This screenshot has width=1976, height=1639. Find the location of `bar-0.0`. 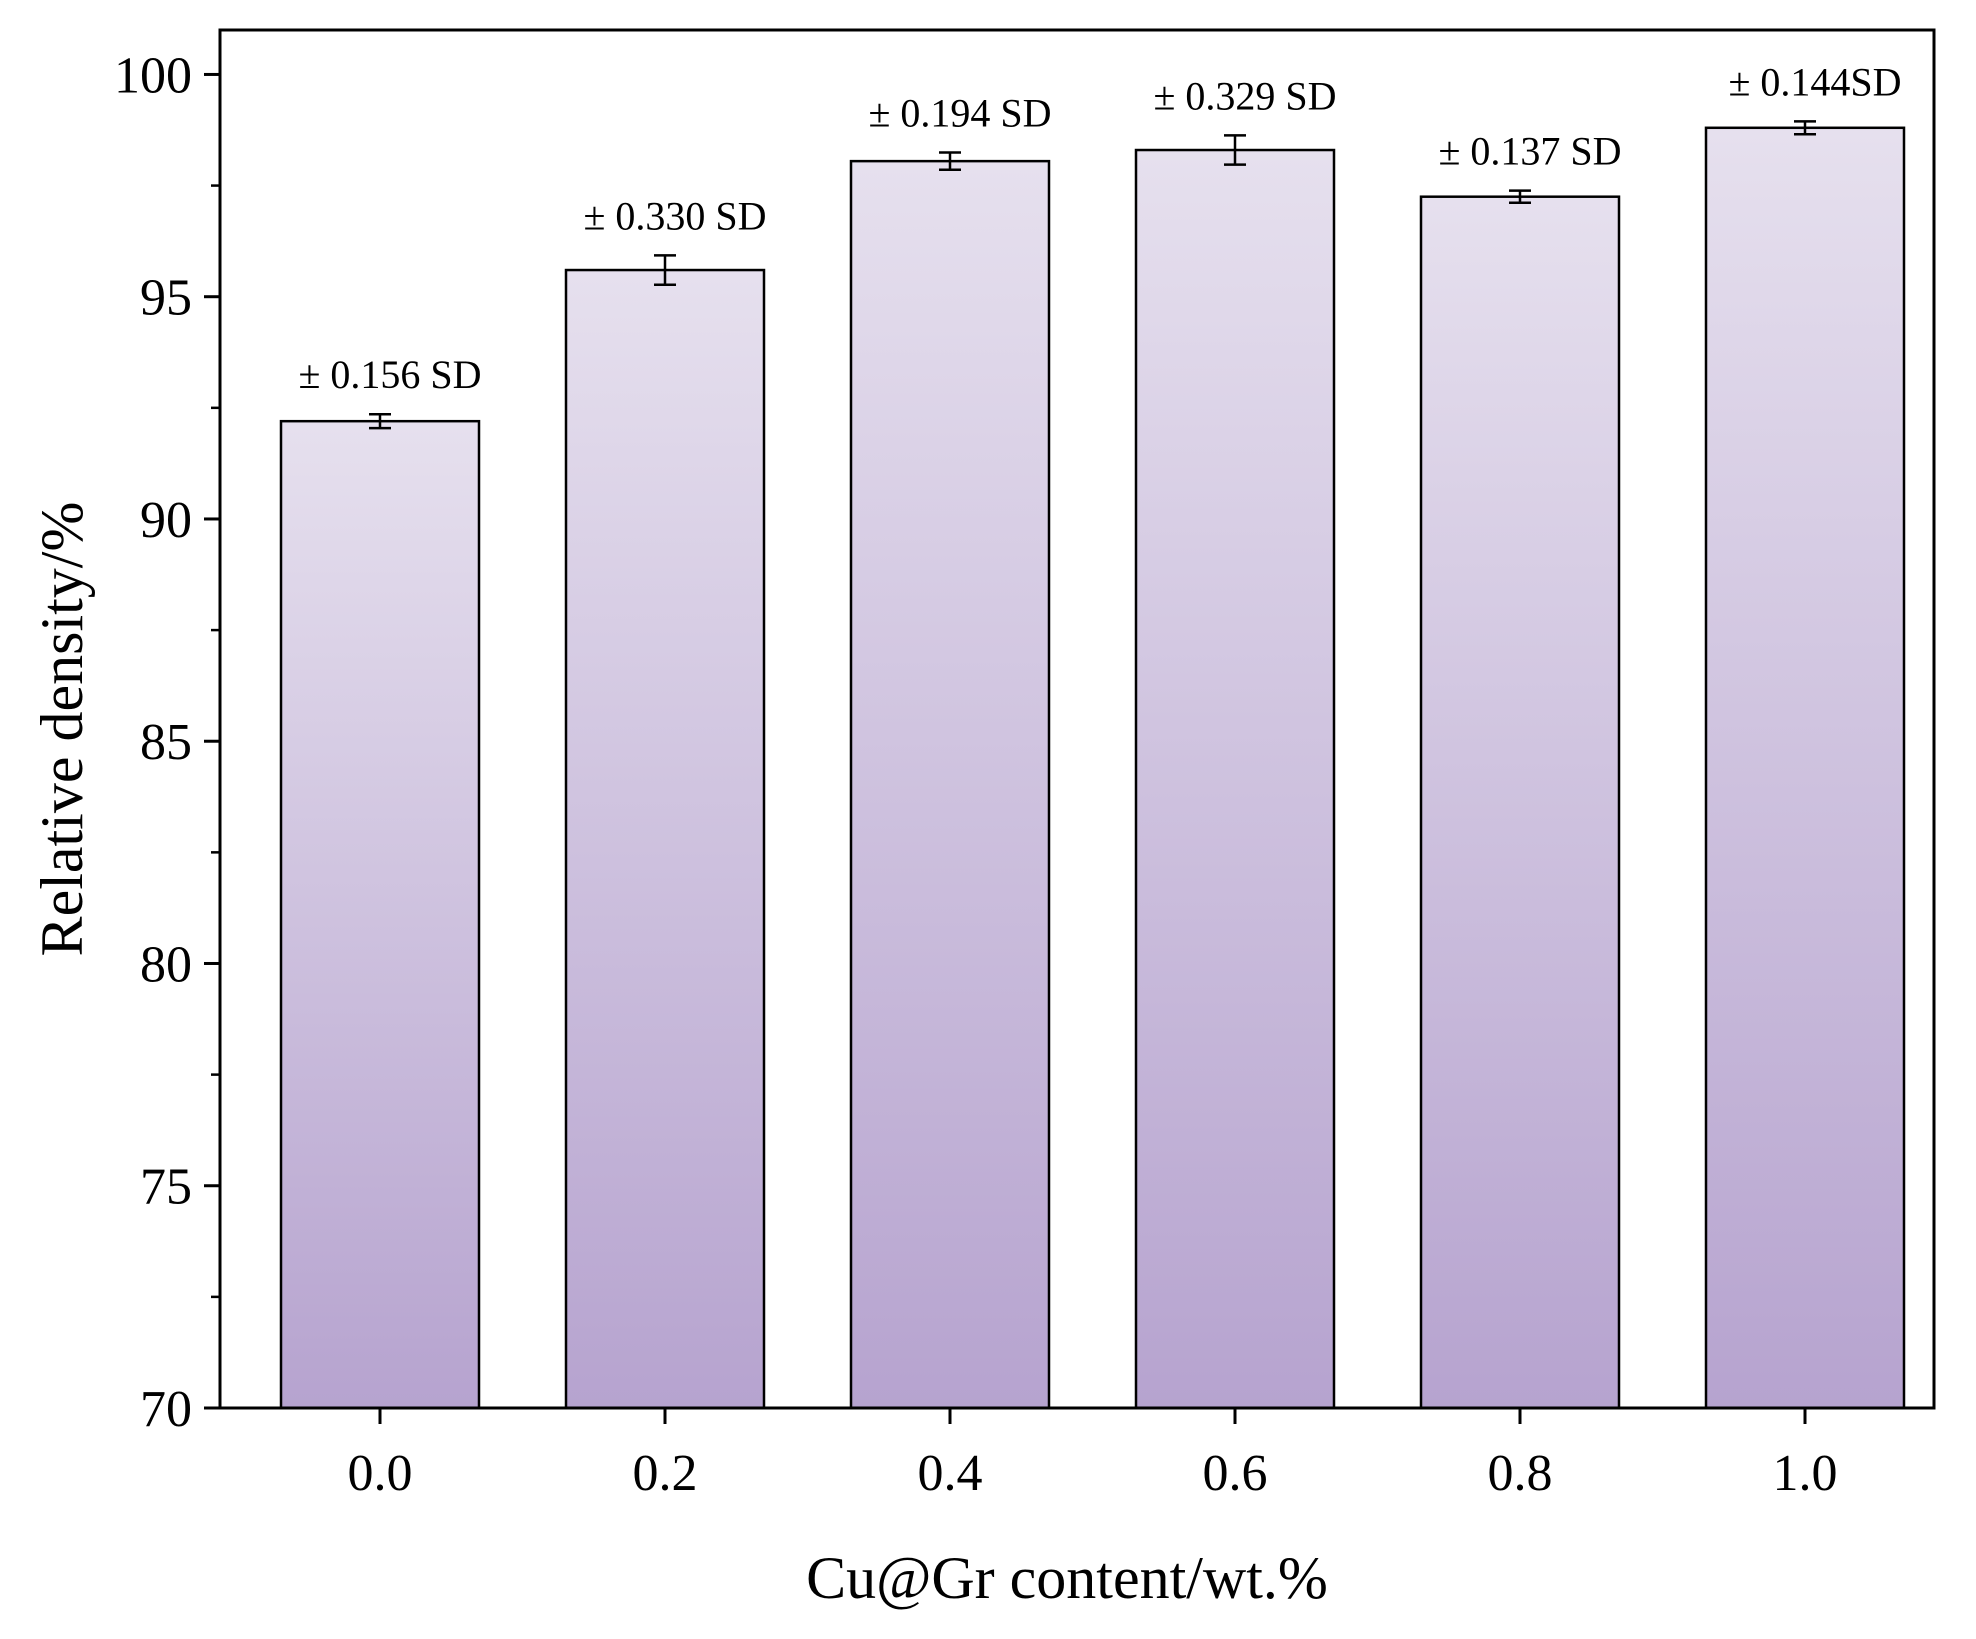

bar-0.0 is located at coordinates (380, 914).